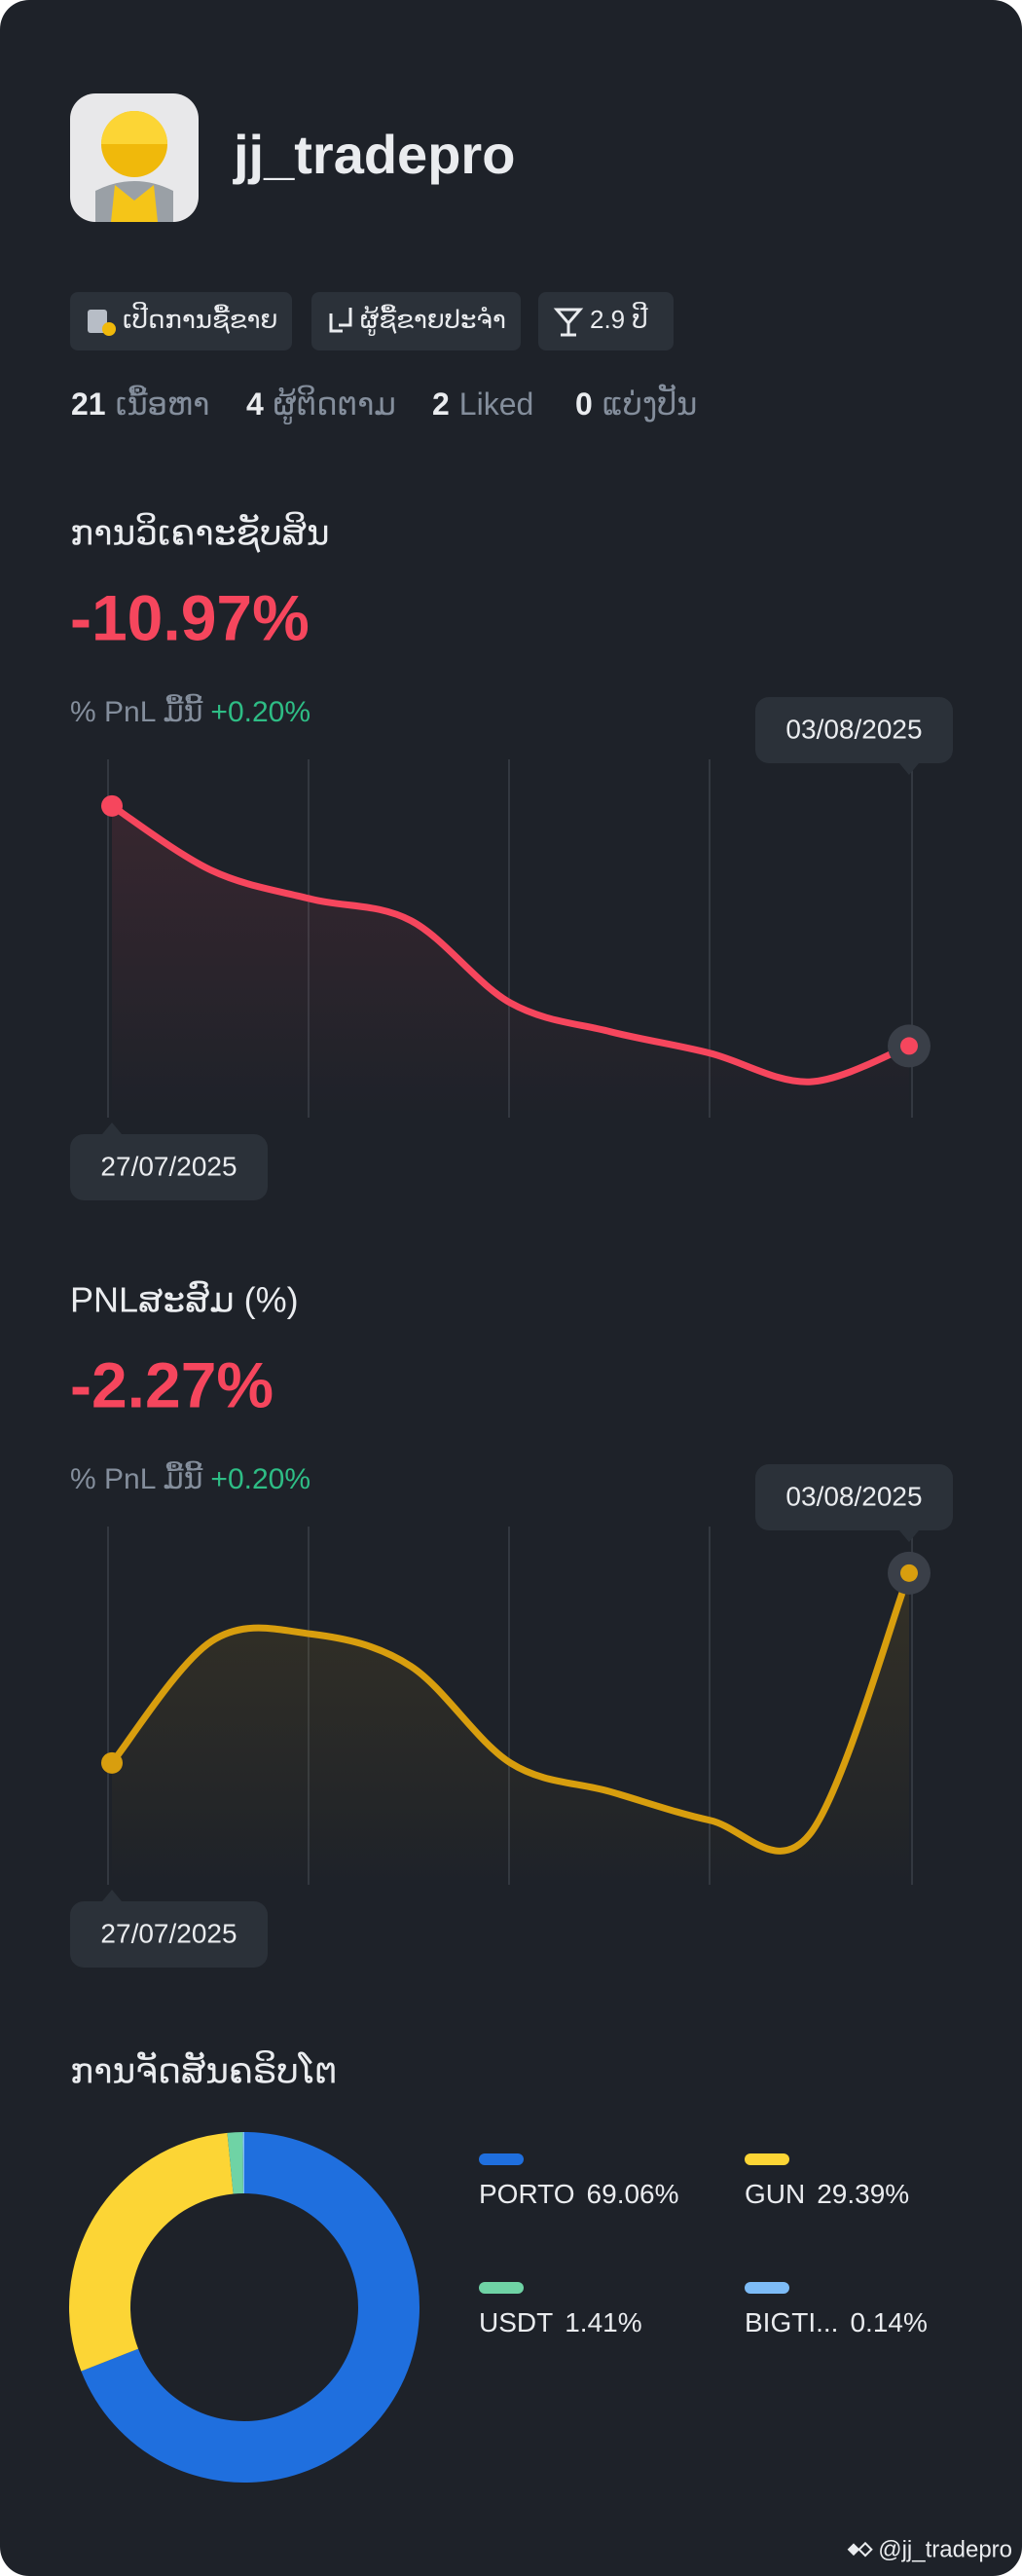 This screenshot has width=1022, height=2576. What do you see at coordinates (433, 320) in the screenshot?
I see `badge-label: ຜູ້ຊື້ຂາຍປະຈຳ` at bounding box center [433, 320].